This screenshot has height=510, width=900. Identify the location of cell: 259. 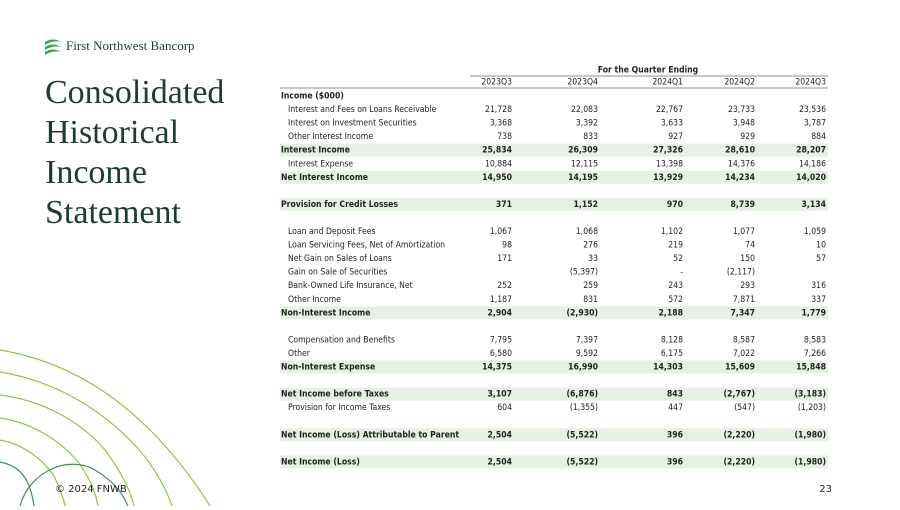
(590, 286).